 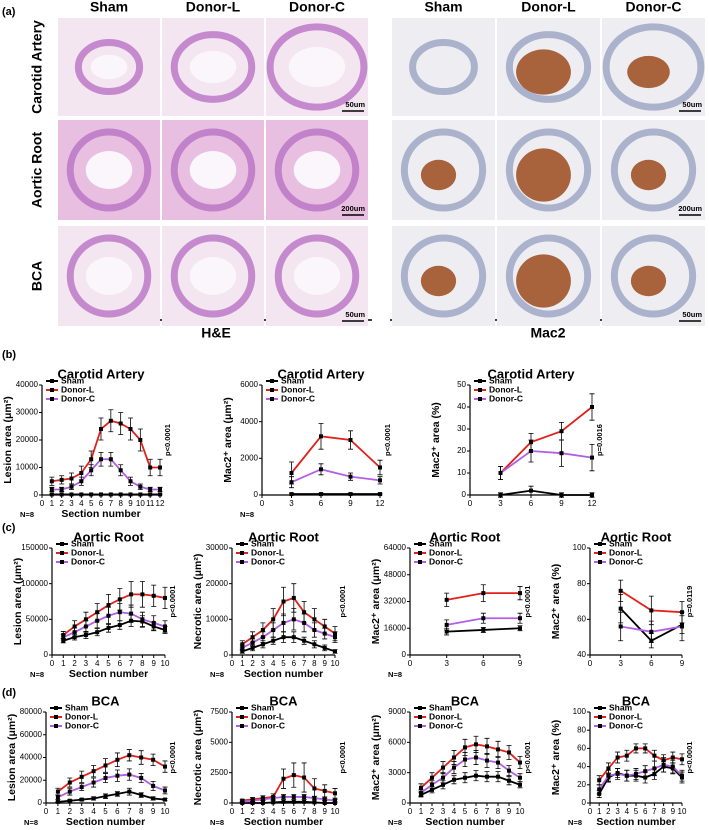 What do you see at coordinates (141, 811) in the screenshot?
I see `x-tick-label: 8` at bounding box center [141, 811].